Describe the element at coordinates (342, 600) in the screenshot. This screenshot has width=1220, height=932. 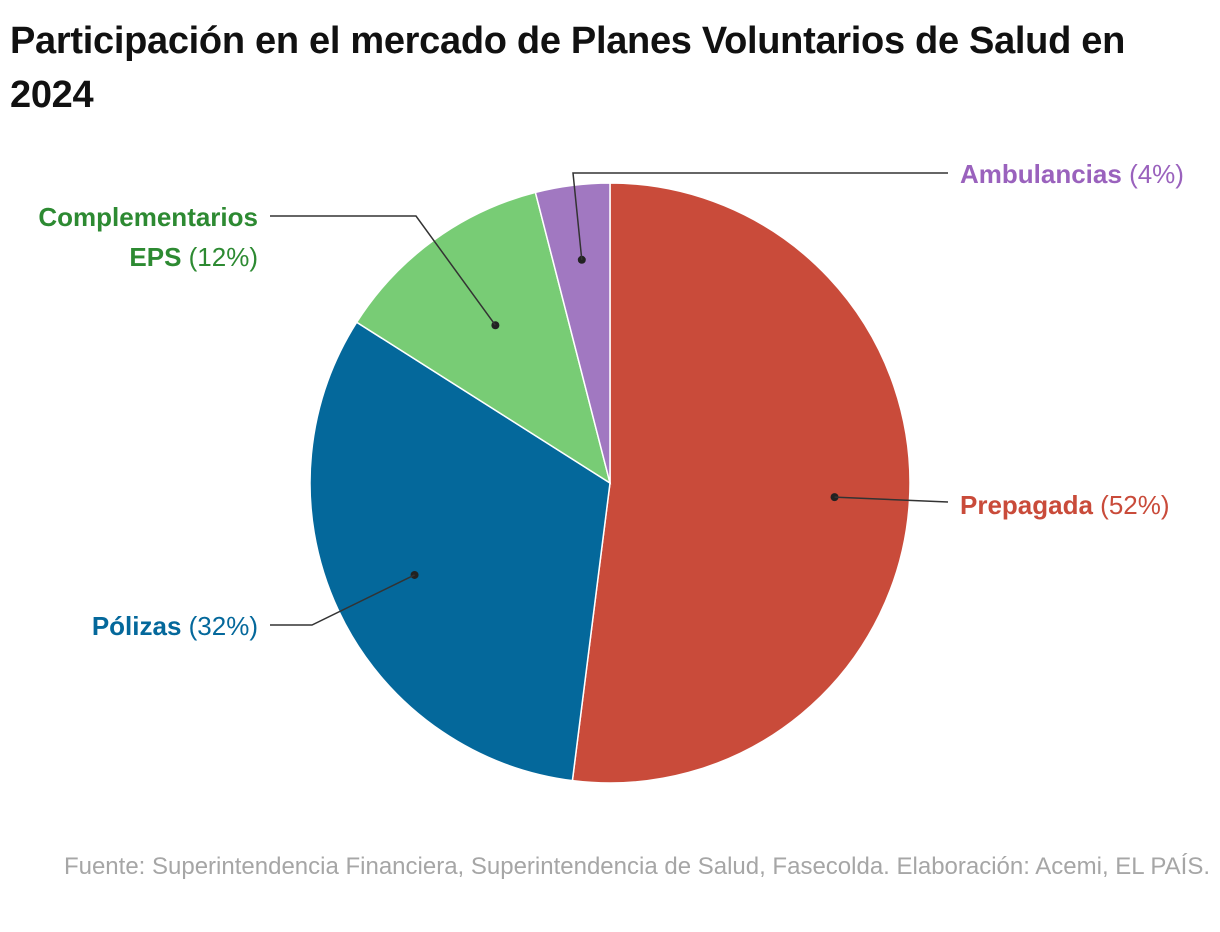
I see `leader-line-polizas` at that location.